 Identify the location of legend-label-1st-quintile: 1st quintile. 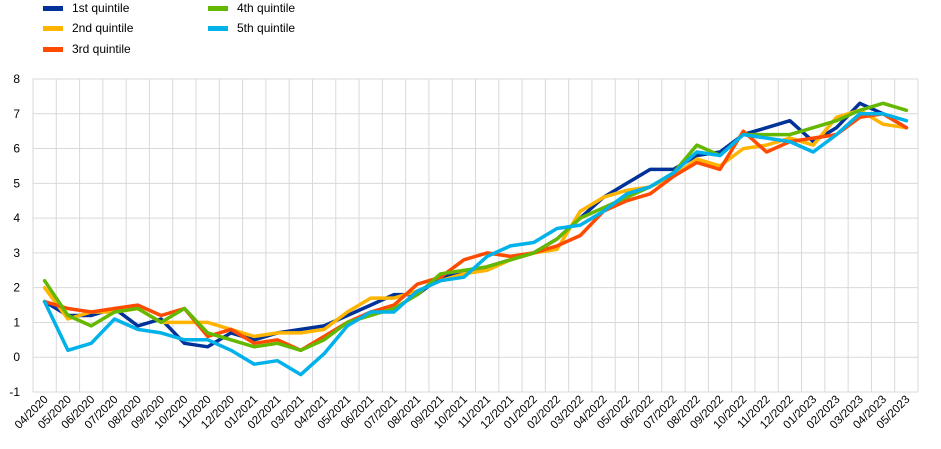
(101, 8).